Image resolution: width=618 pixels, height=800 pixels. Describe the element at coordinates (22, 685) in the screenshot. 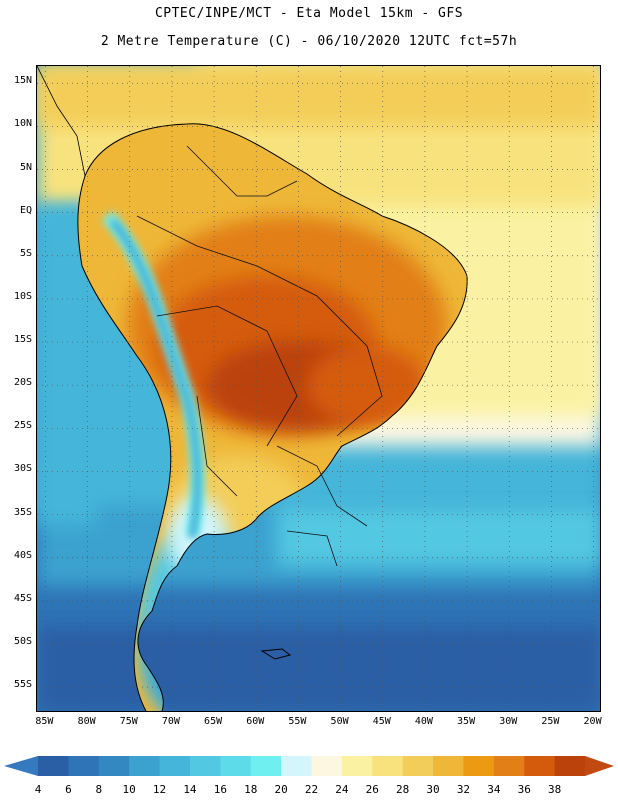

I see `lat-tick-label: 55S` at that location.